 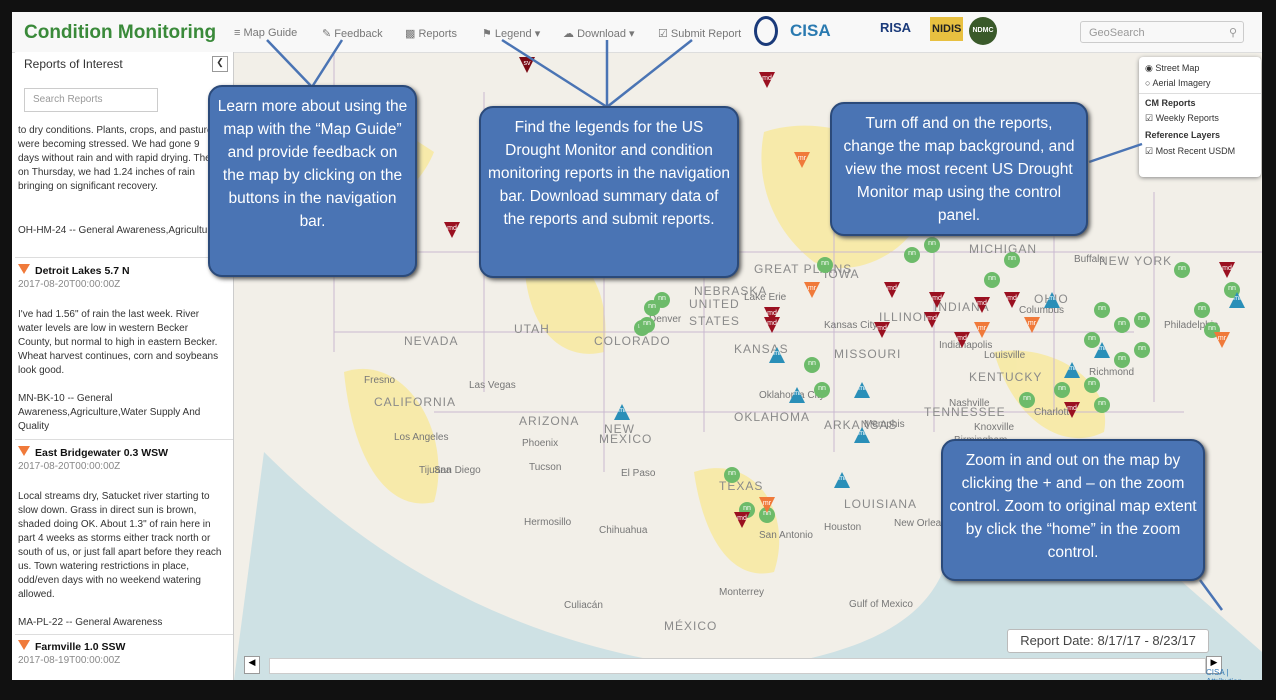 I want to click on nav-text: Reports, so click(x=437, y=34).